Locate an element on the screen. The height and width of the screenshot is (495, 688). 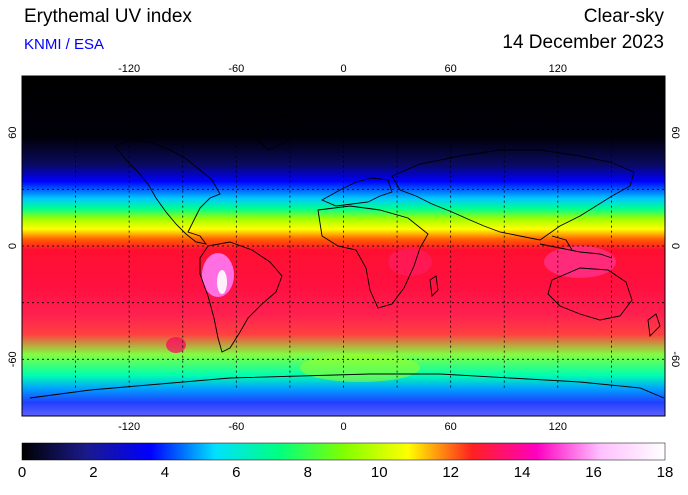
colorbar-tick-label: 4 is located at coordinates (165, 472).